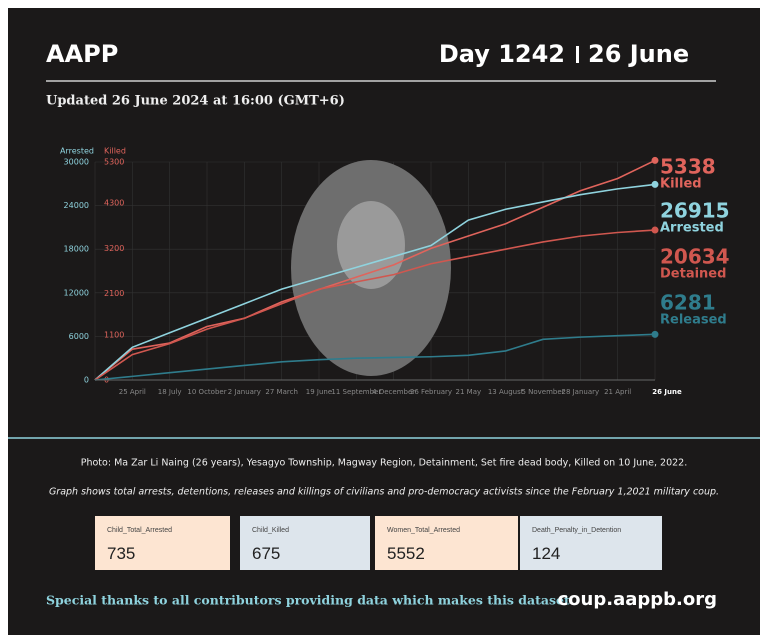  What do you see at coordinates (375, 357) in the screenshot?
I see `series-line` at bounding box center [375, 357].